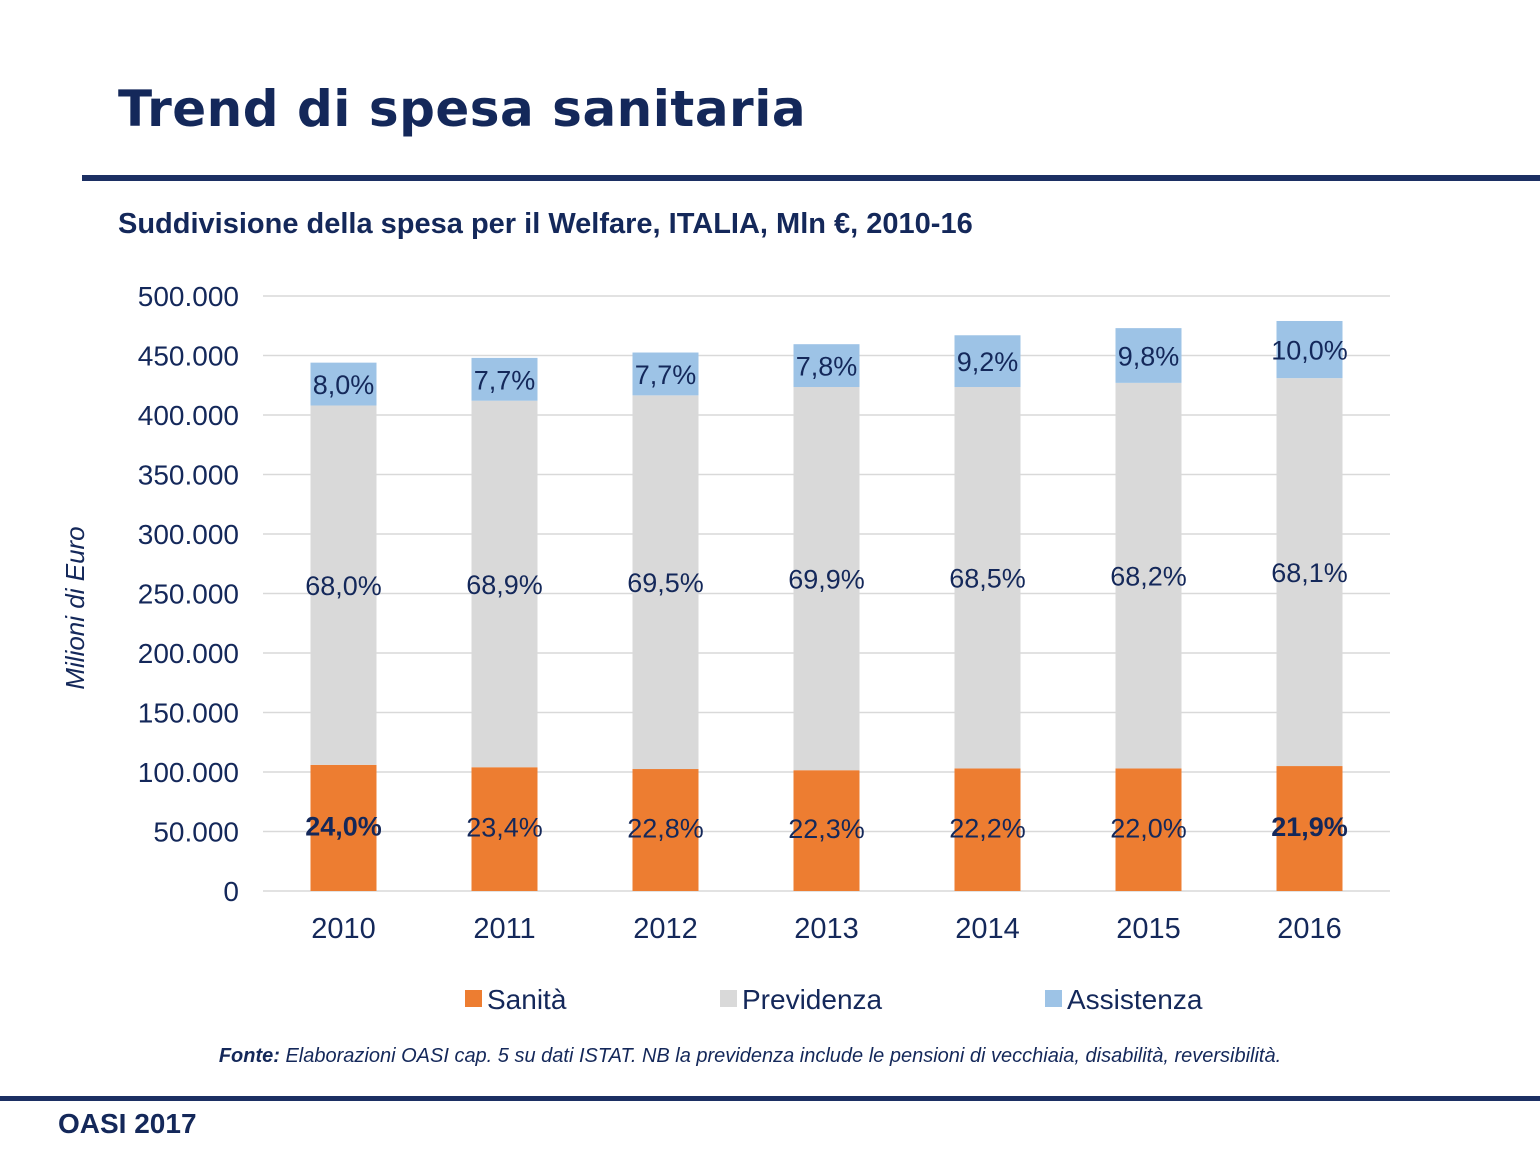  I want to click on data-label: 7,8%, so click(827, 367).